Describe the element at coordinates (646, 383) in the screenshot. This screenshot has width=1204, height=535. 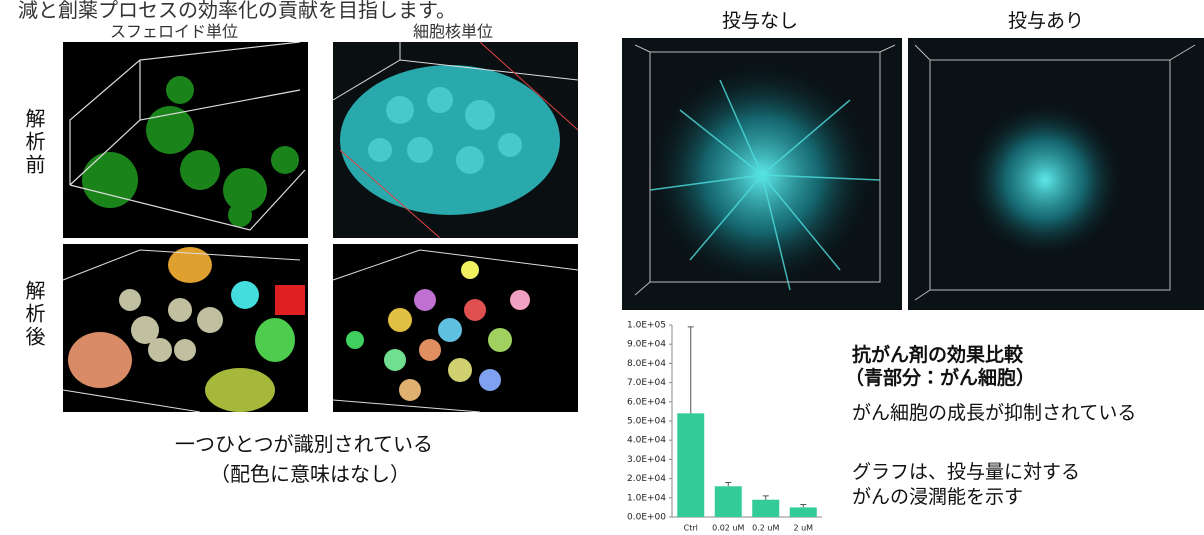
I see `y-tick-label: 7.0E+04` at that location.